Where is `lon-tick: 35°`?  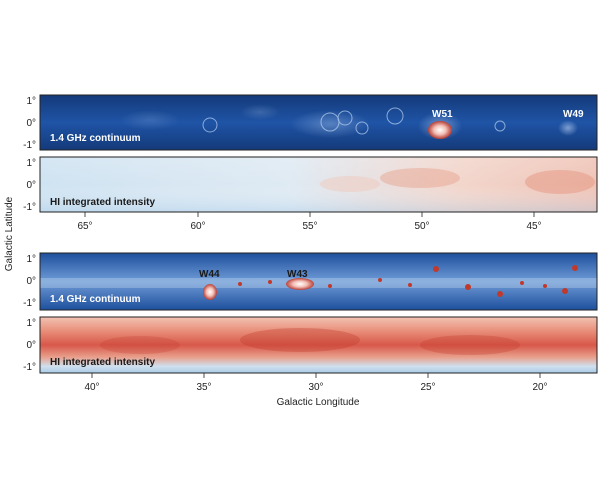 lon-tick: 35° is located at coordinates (203, 387).